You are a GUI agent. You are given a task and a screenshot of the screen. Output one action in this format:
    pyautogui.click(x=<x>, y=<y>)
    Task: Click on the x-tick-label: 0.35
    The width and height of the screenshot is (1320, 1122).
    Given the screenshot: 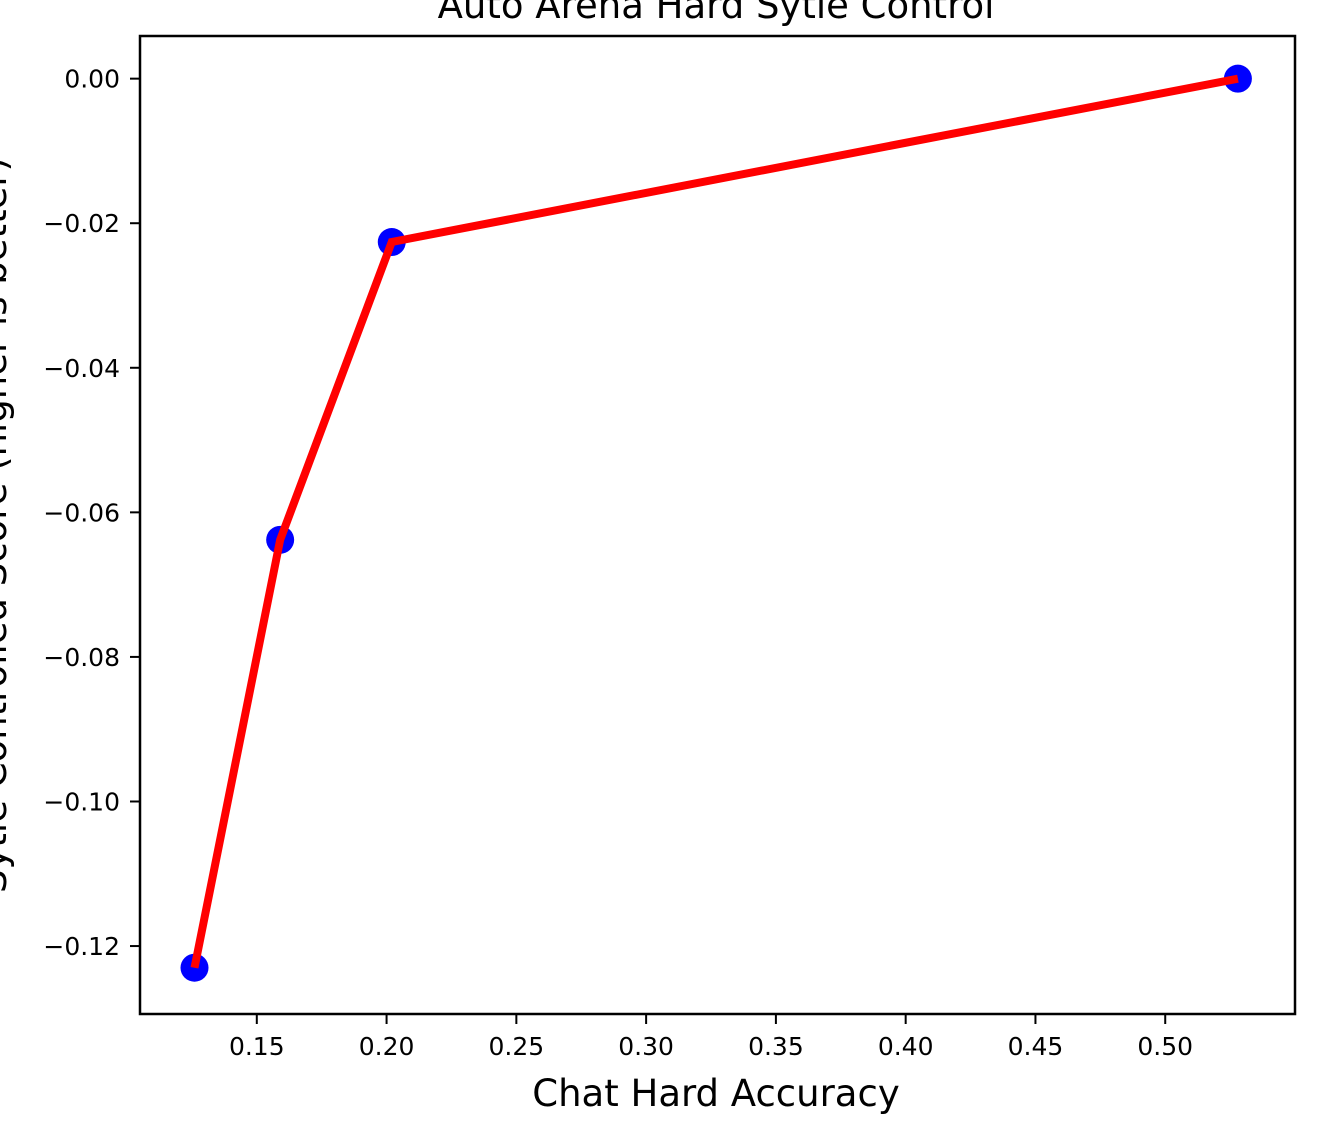 What is the action you would take?
    pyautogui.click(x=776, y=1046)
    